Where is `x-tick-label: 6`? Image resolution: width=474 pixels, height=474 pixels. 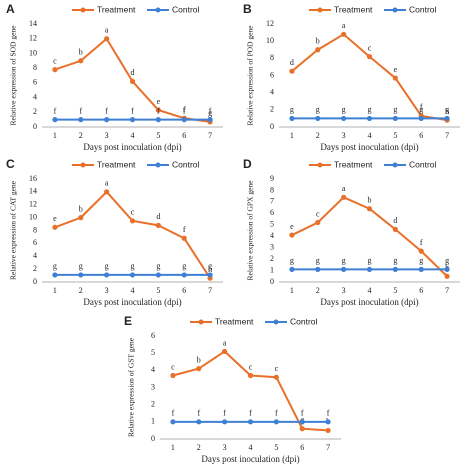 x-tick-label: 6 is located at coordinates (302, 447).